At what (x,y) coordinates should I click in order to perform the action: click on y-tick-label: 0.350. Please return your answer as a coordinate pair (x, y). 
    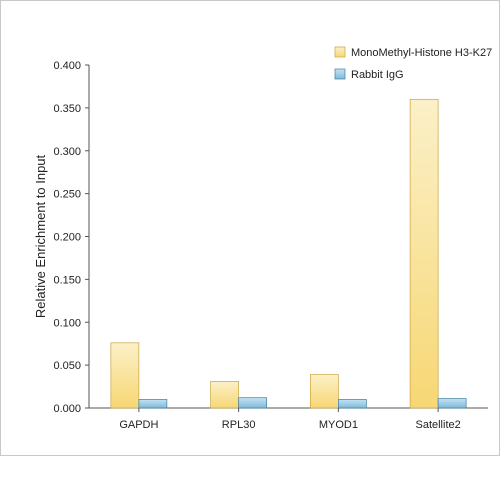
    Looking at the image, I should click on (67, 109).